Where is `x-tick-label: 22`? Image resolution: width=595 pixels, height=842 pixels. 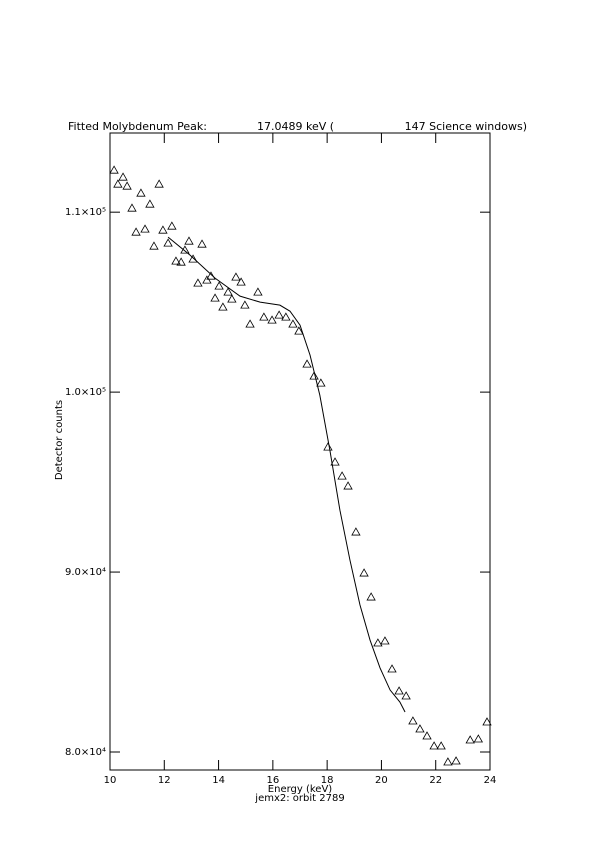
x-tick-label: 22 is located at coordinates (435, 780).